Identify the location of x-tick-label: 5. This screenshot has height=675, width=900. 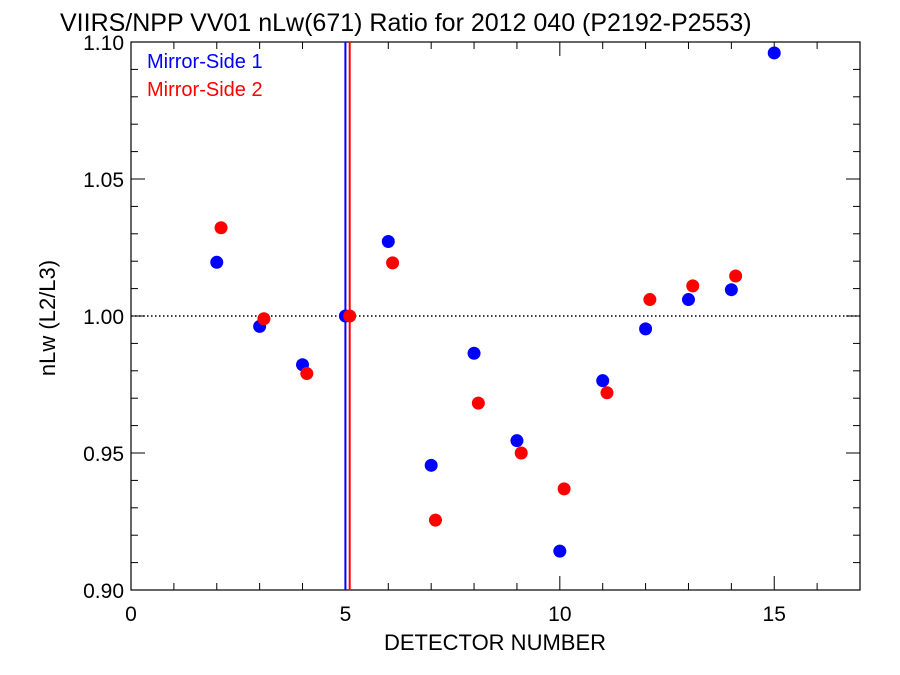
(346, 614).